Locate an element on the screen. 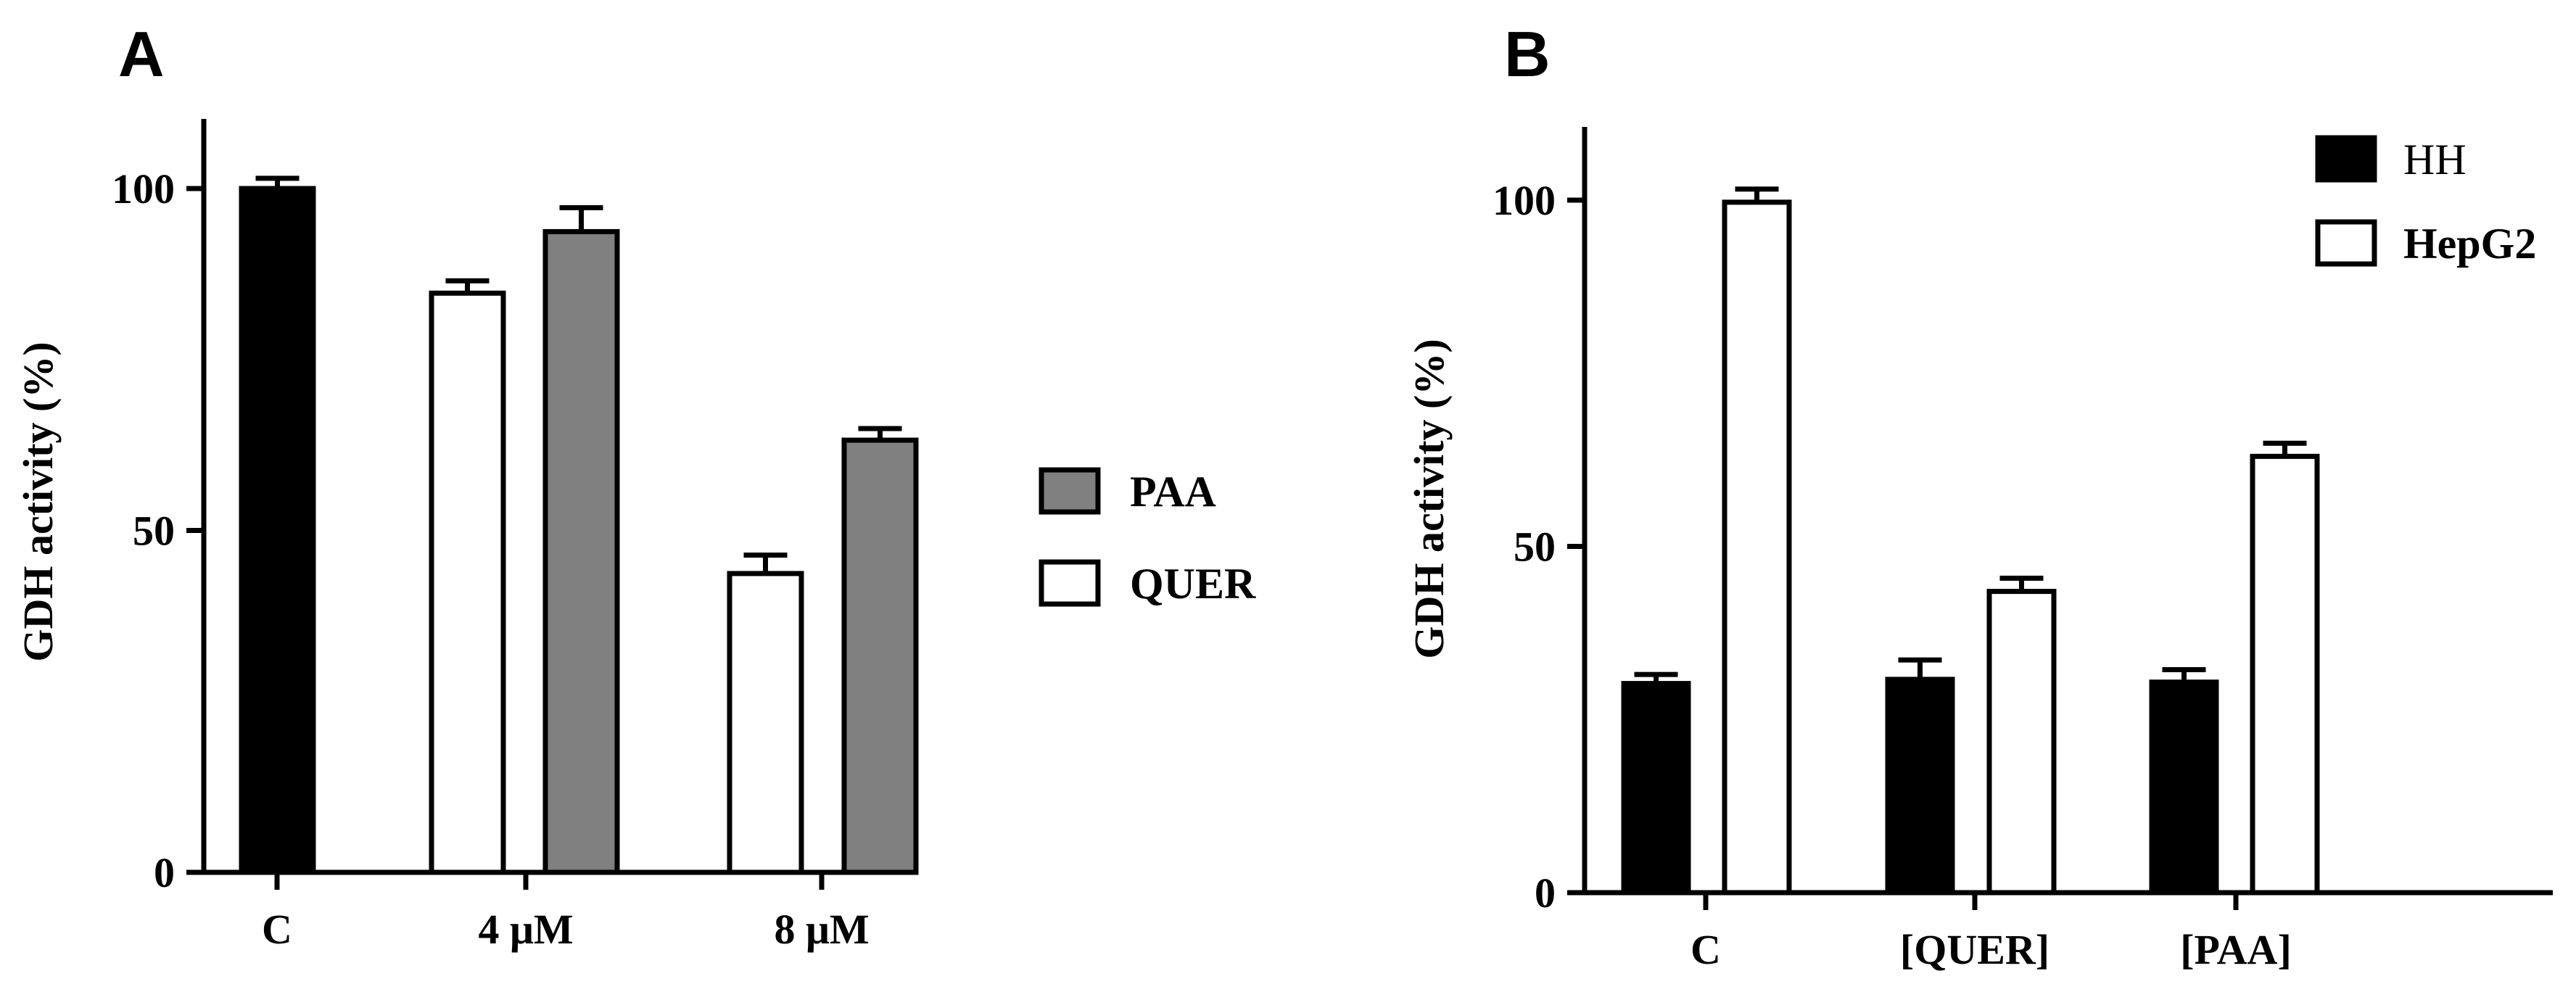 The width and height of the screenshot is (2576, 992). x-tick-label: [QUER] is located at coordinates (1974, 950).